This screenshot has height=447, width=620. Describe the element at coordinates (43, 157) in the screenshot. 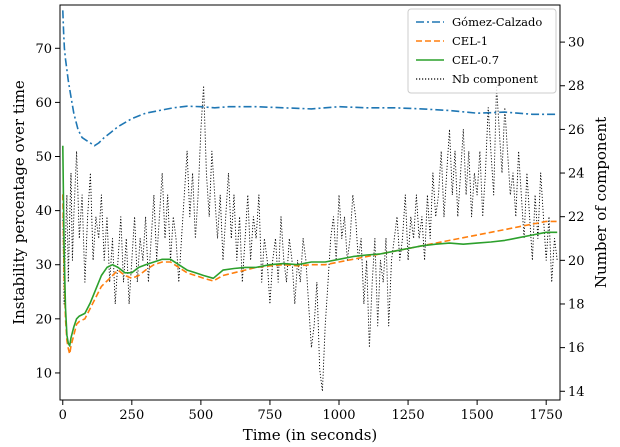

I see `y-tick-label: 50` at that location.